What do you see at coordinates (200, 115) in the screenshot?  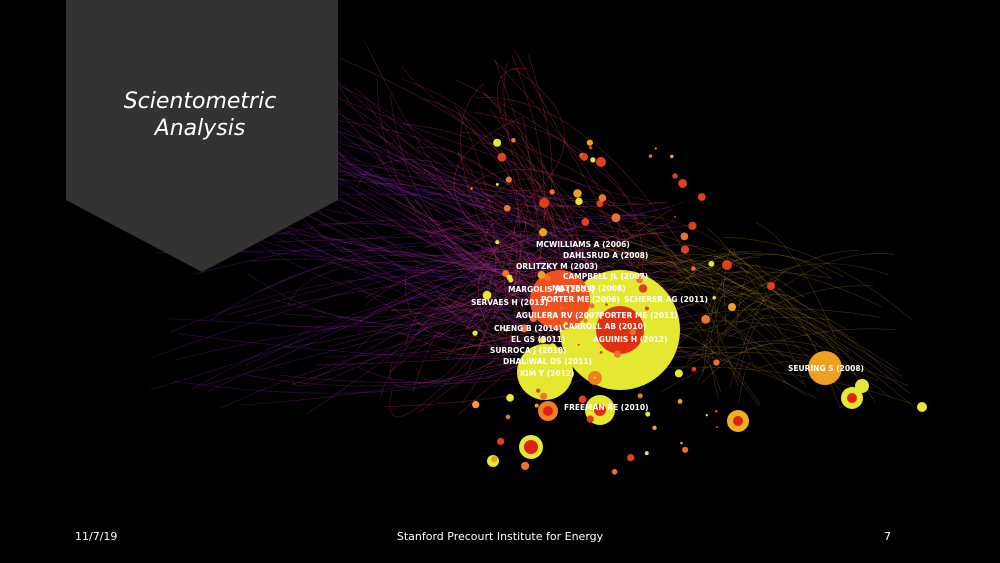 I see `slide-title: Scientometric Analysis` at bounding box center [200, 115].